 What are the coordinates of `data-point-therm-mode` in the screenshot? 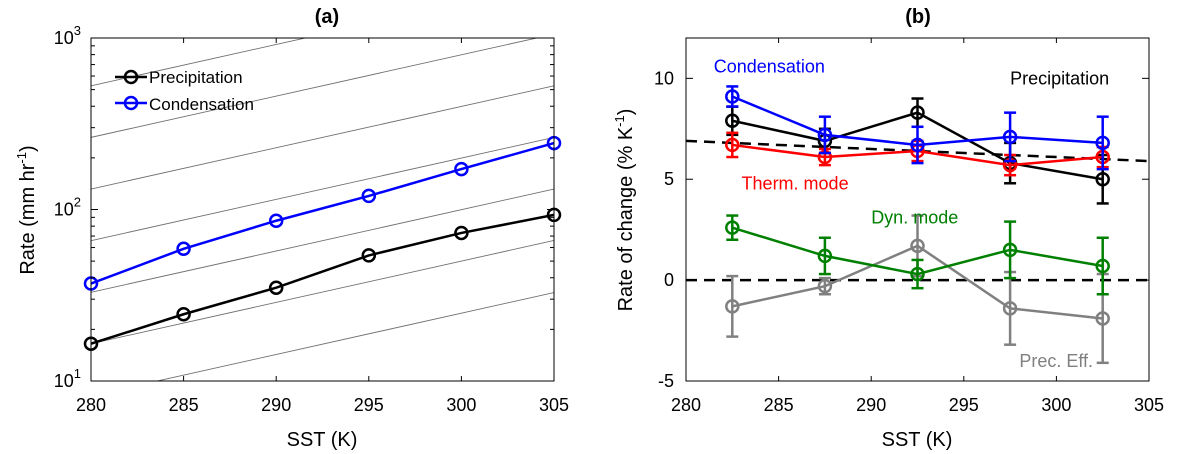 It's located at (732, 145).